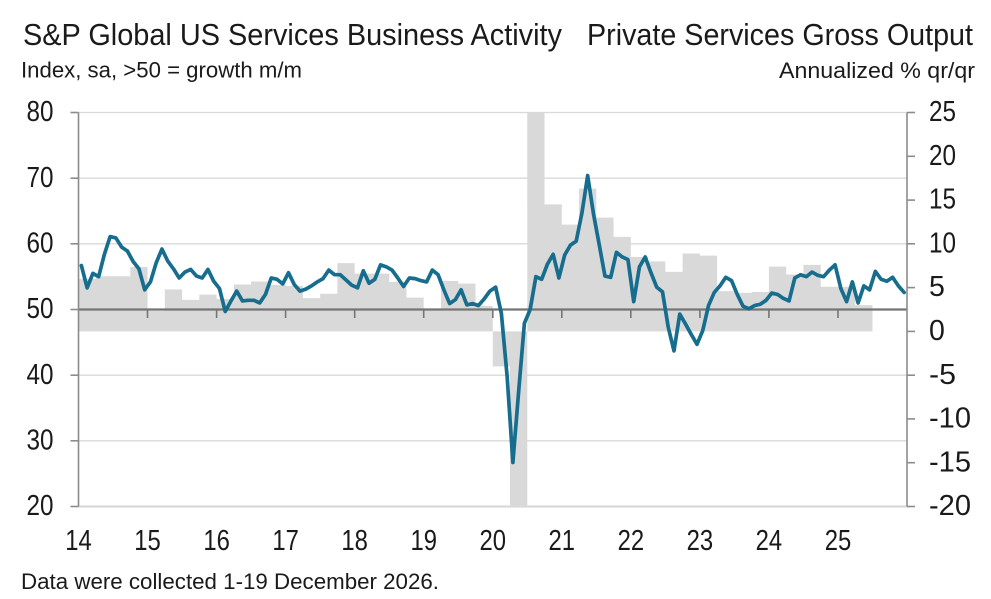 This screenshot has height=599, width=991. Describe the element at coordinates (354, 541) in the screenshot. I see `svg-text: 18` at that location.